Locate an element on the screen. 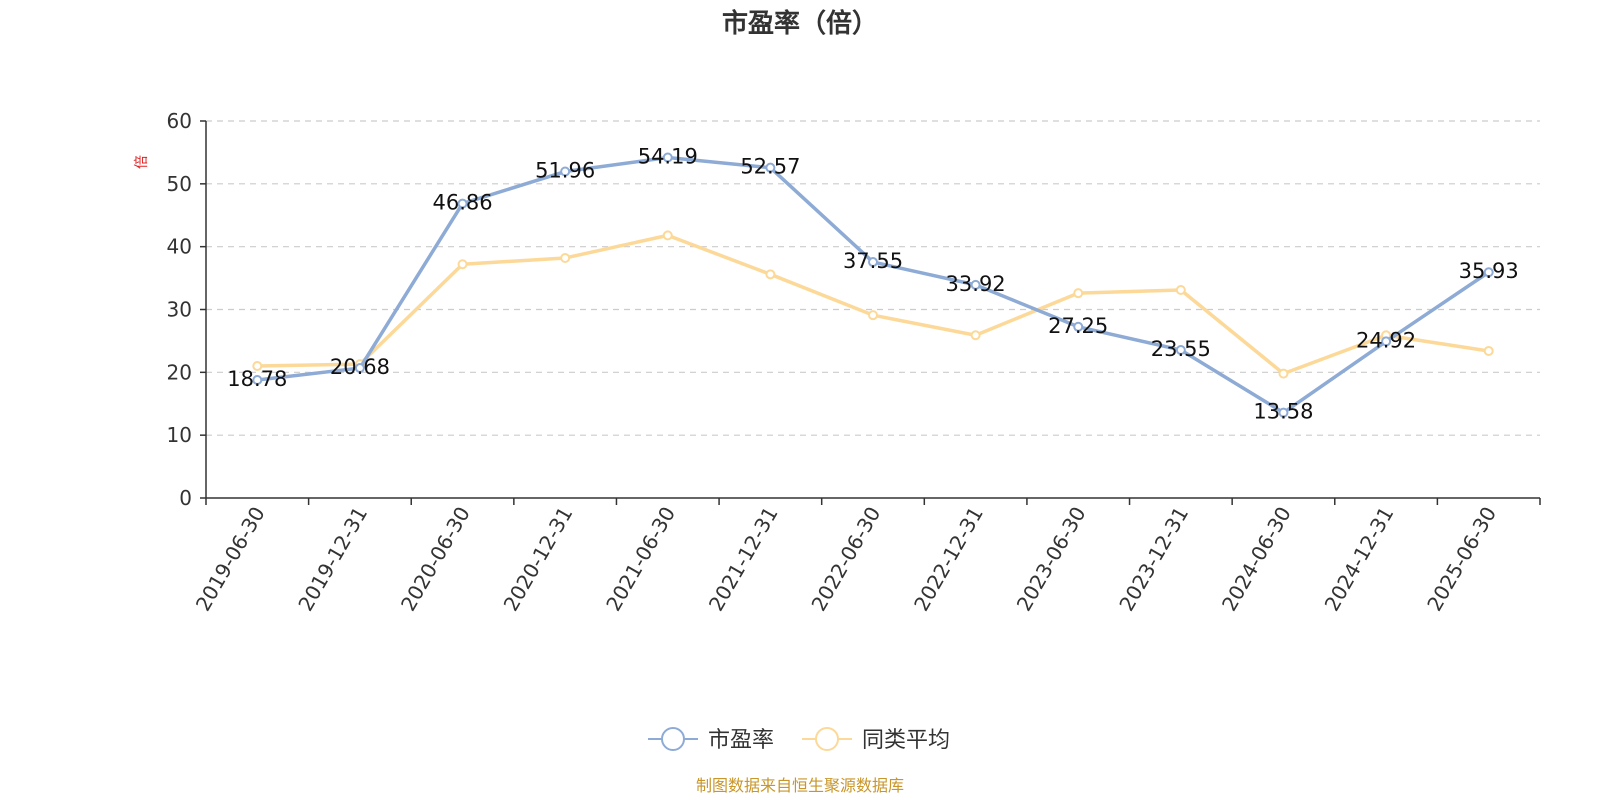 The image size is (1600, 800). y-tick-label: 30 is located at coordinates (179, 310).